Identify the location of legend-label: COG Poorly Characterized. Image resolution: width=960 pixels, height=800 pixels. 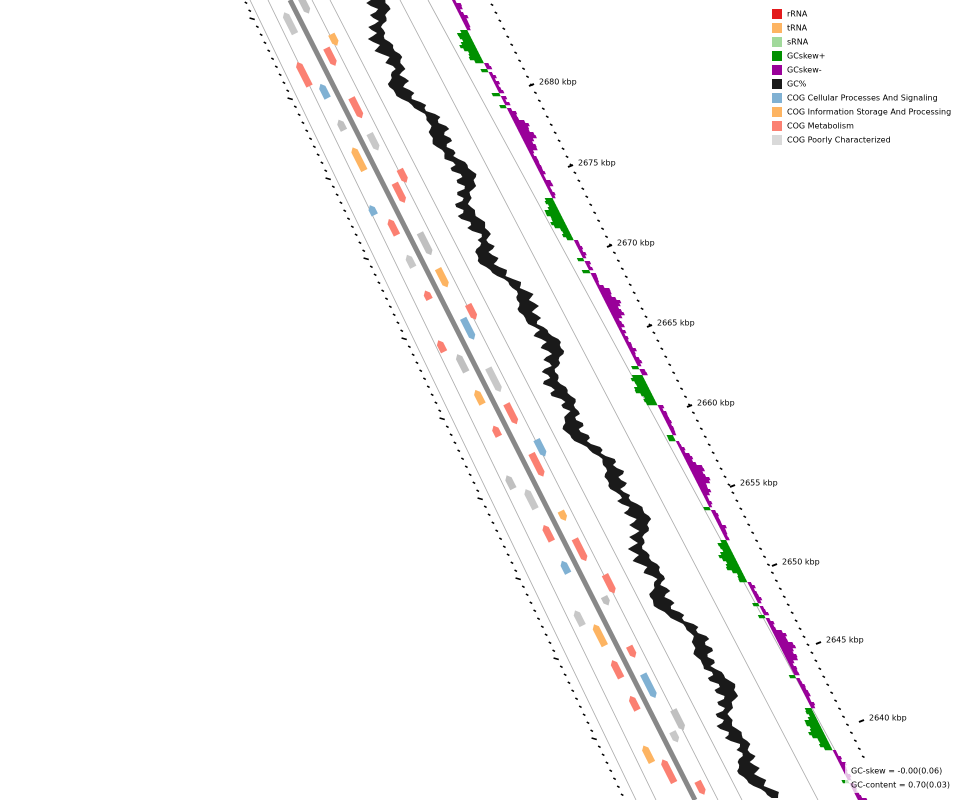
(839, 140).